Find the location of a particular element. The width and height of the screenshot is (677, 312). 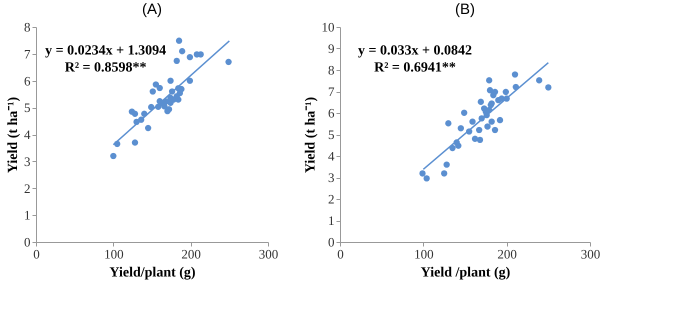

x-axis-title: Yield /plant (g) is located at coordinates (465, 273).